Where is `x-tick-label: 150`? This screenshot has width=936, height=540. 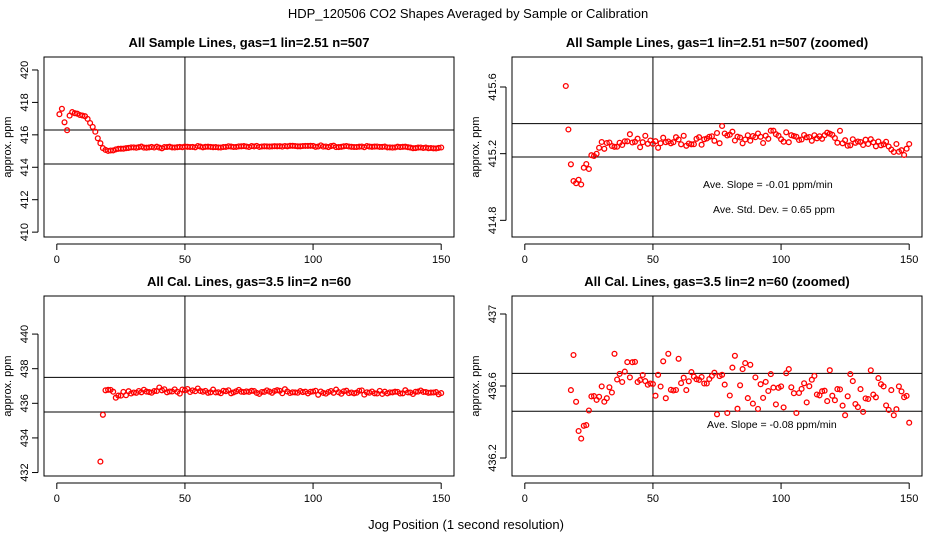 x-tick-label: 150 is located at coordinates (909, 499).